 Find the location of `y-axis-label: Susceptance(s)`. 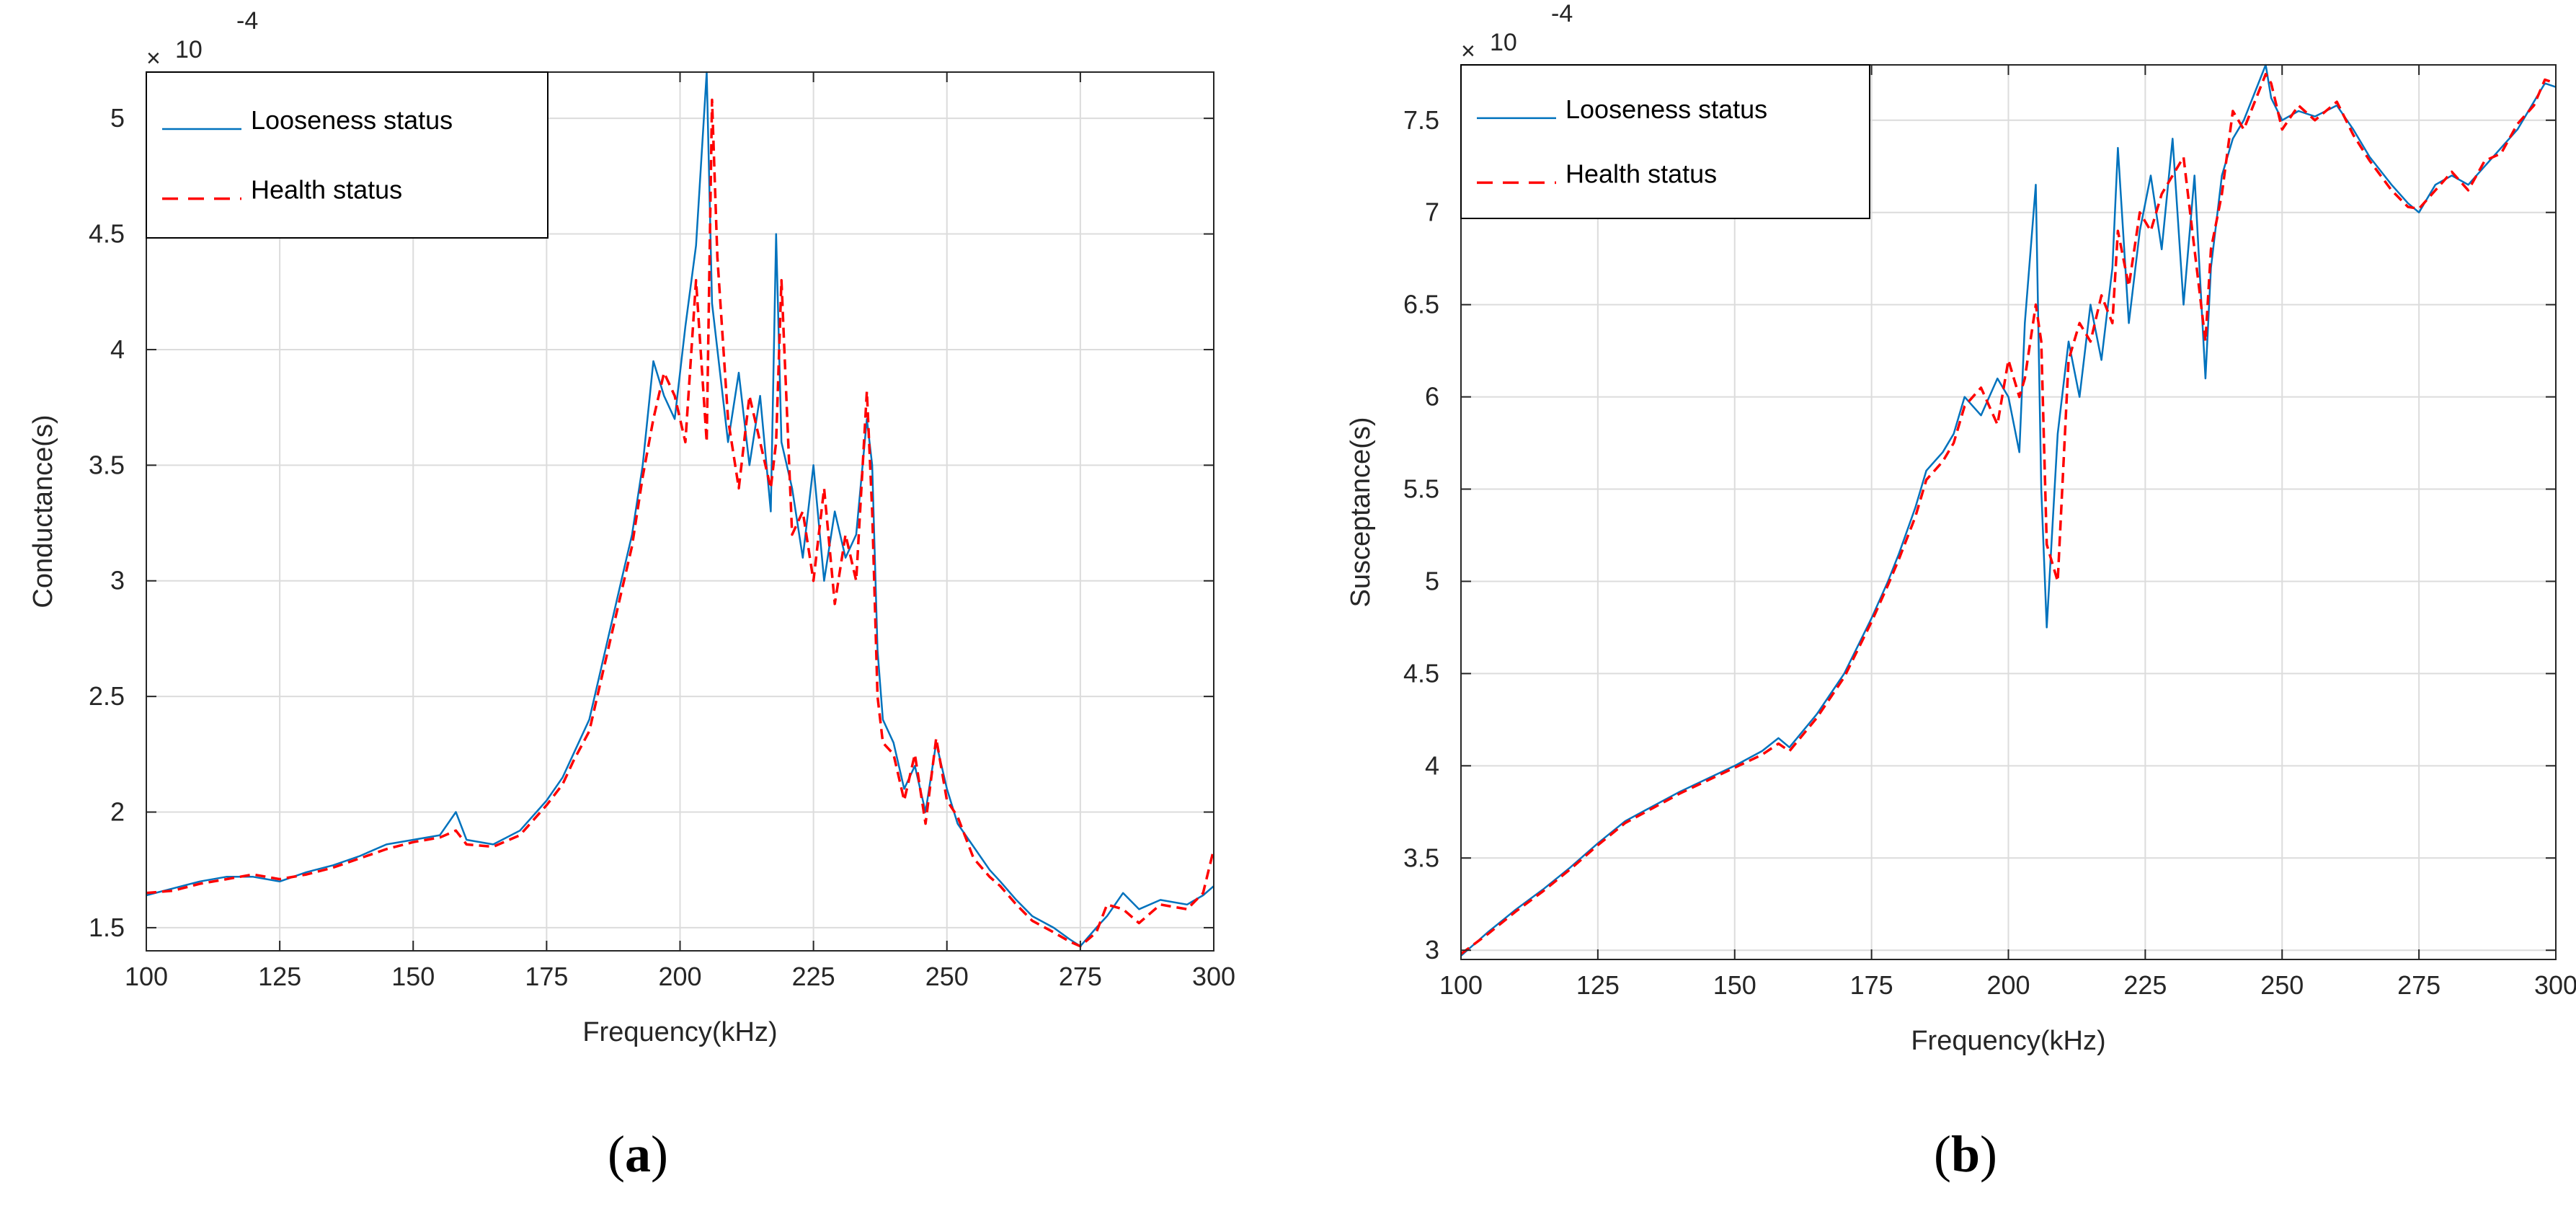

y-axis-label: Susceptance(s) is located at coordinates (1361, 512).